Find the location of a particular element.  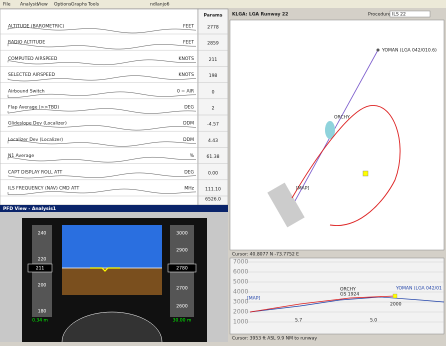

speed: 211 is located at coordinates (40, 269).